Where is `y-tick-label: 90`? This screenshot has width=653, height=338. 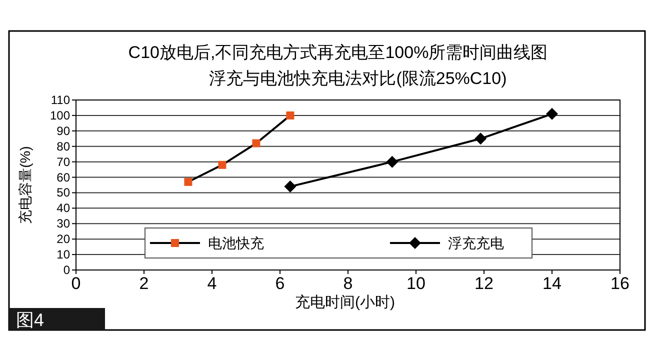 y-tick-label: 90 is located at coordinates (63, 131).